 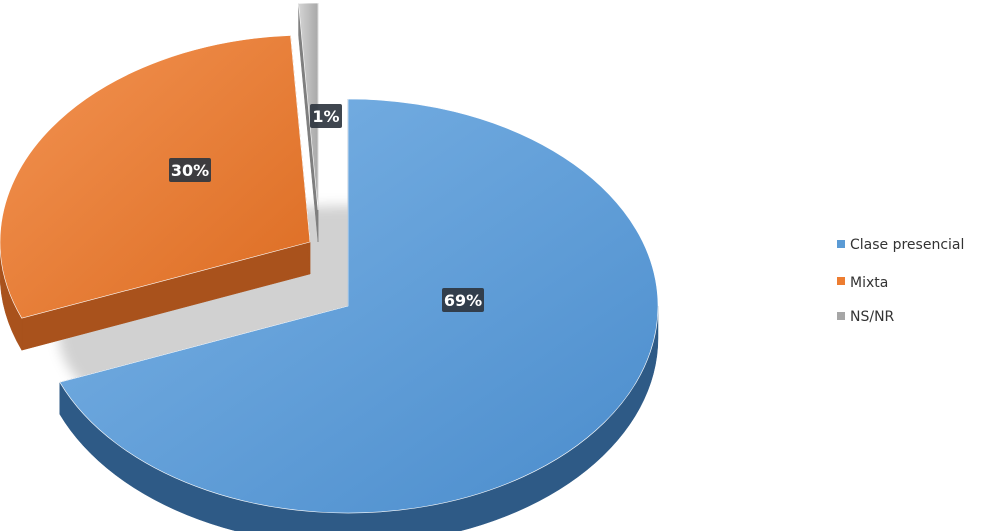 I want to click on legend-swatch-clase-presencial, so click(x=841, y=244).